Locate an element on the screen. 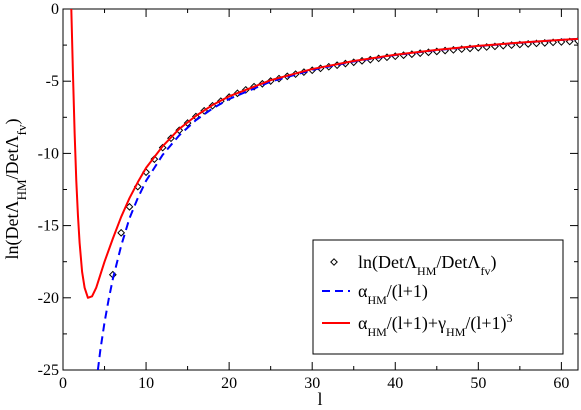 The image size is (581, 410). legend-label-2: αHM/(l+1)+γHM/(l+1)3 is located at coordinates (435, 325).